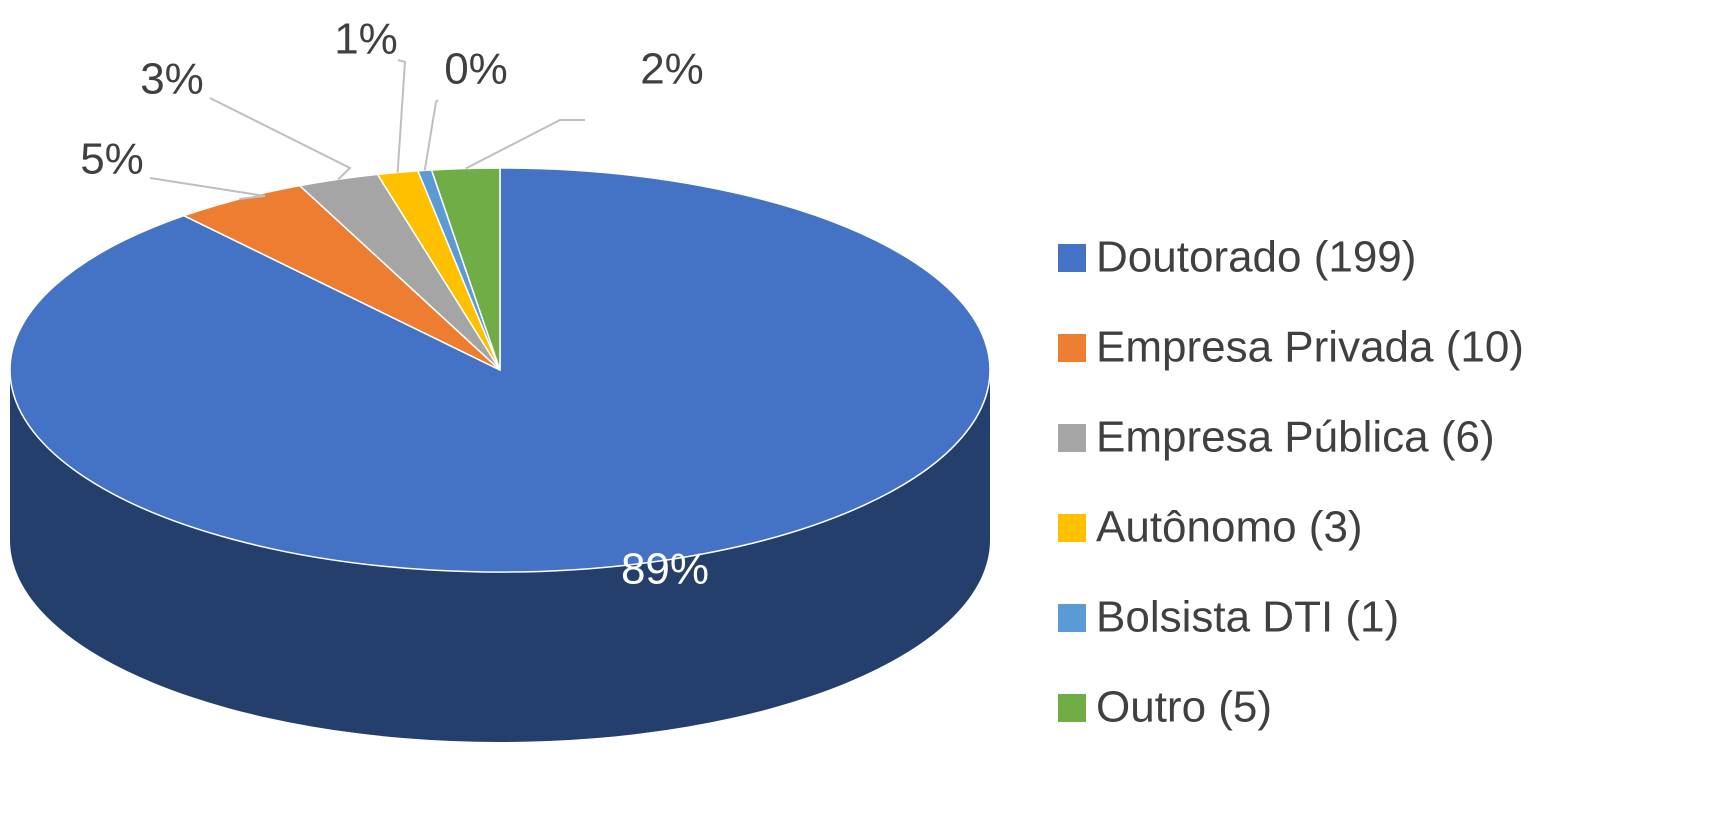 The image size is (1731, 820). I want to click on data-label: 2%, so click(672, 69).